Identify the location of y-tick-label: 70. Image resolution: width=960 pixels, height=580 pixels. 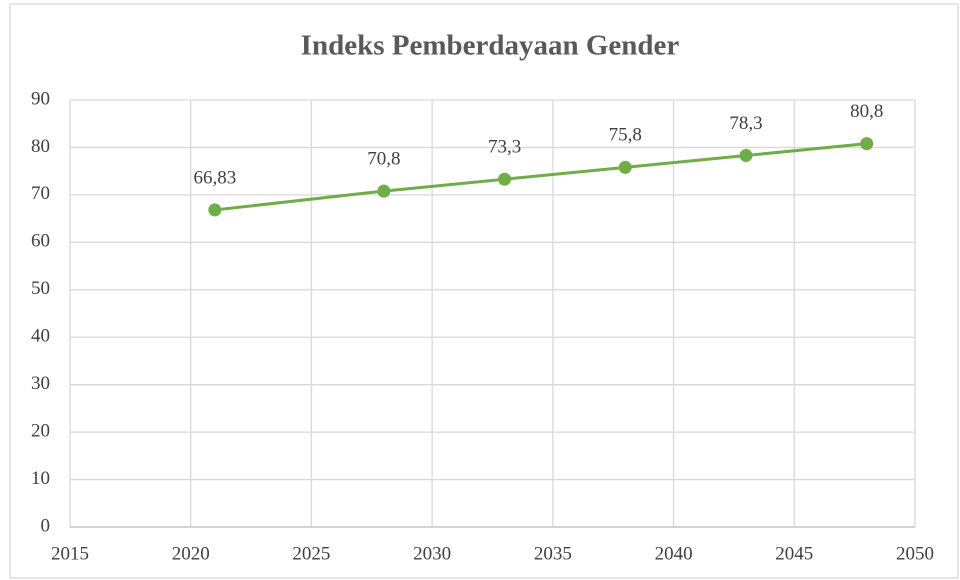
(40, 193).